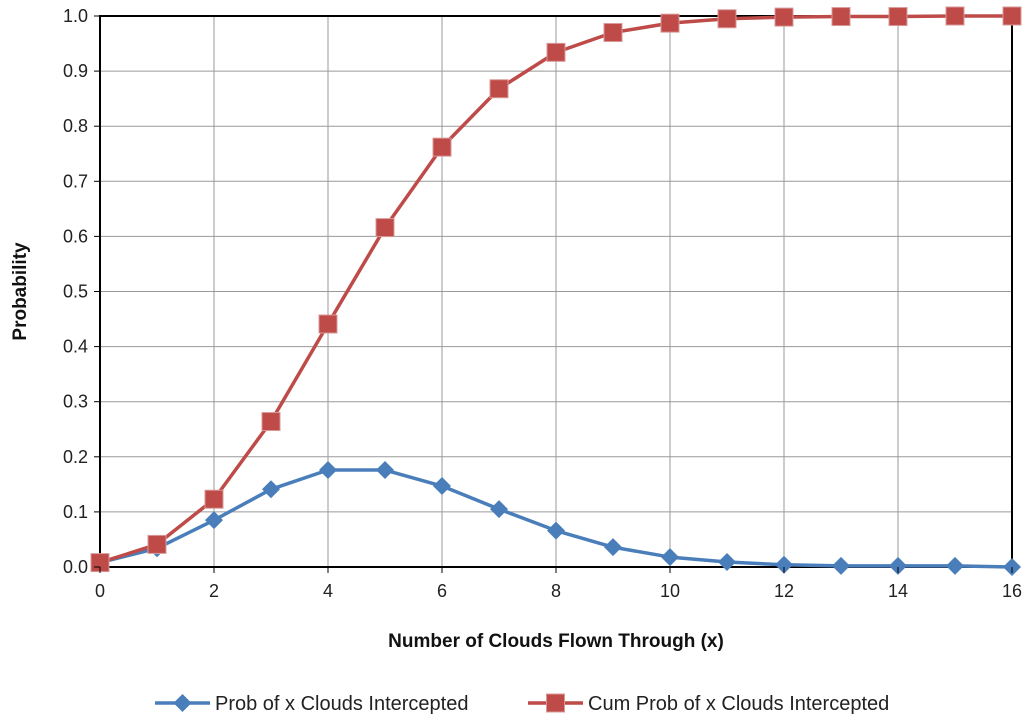 The width and height of the screenshot is (1027, 719). Describe the element at coordinates (75, 512) in the screenshot. I see `y-tick-label: 0.1` at that location.